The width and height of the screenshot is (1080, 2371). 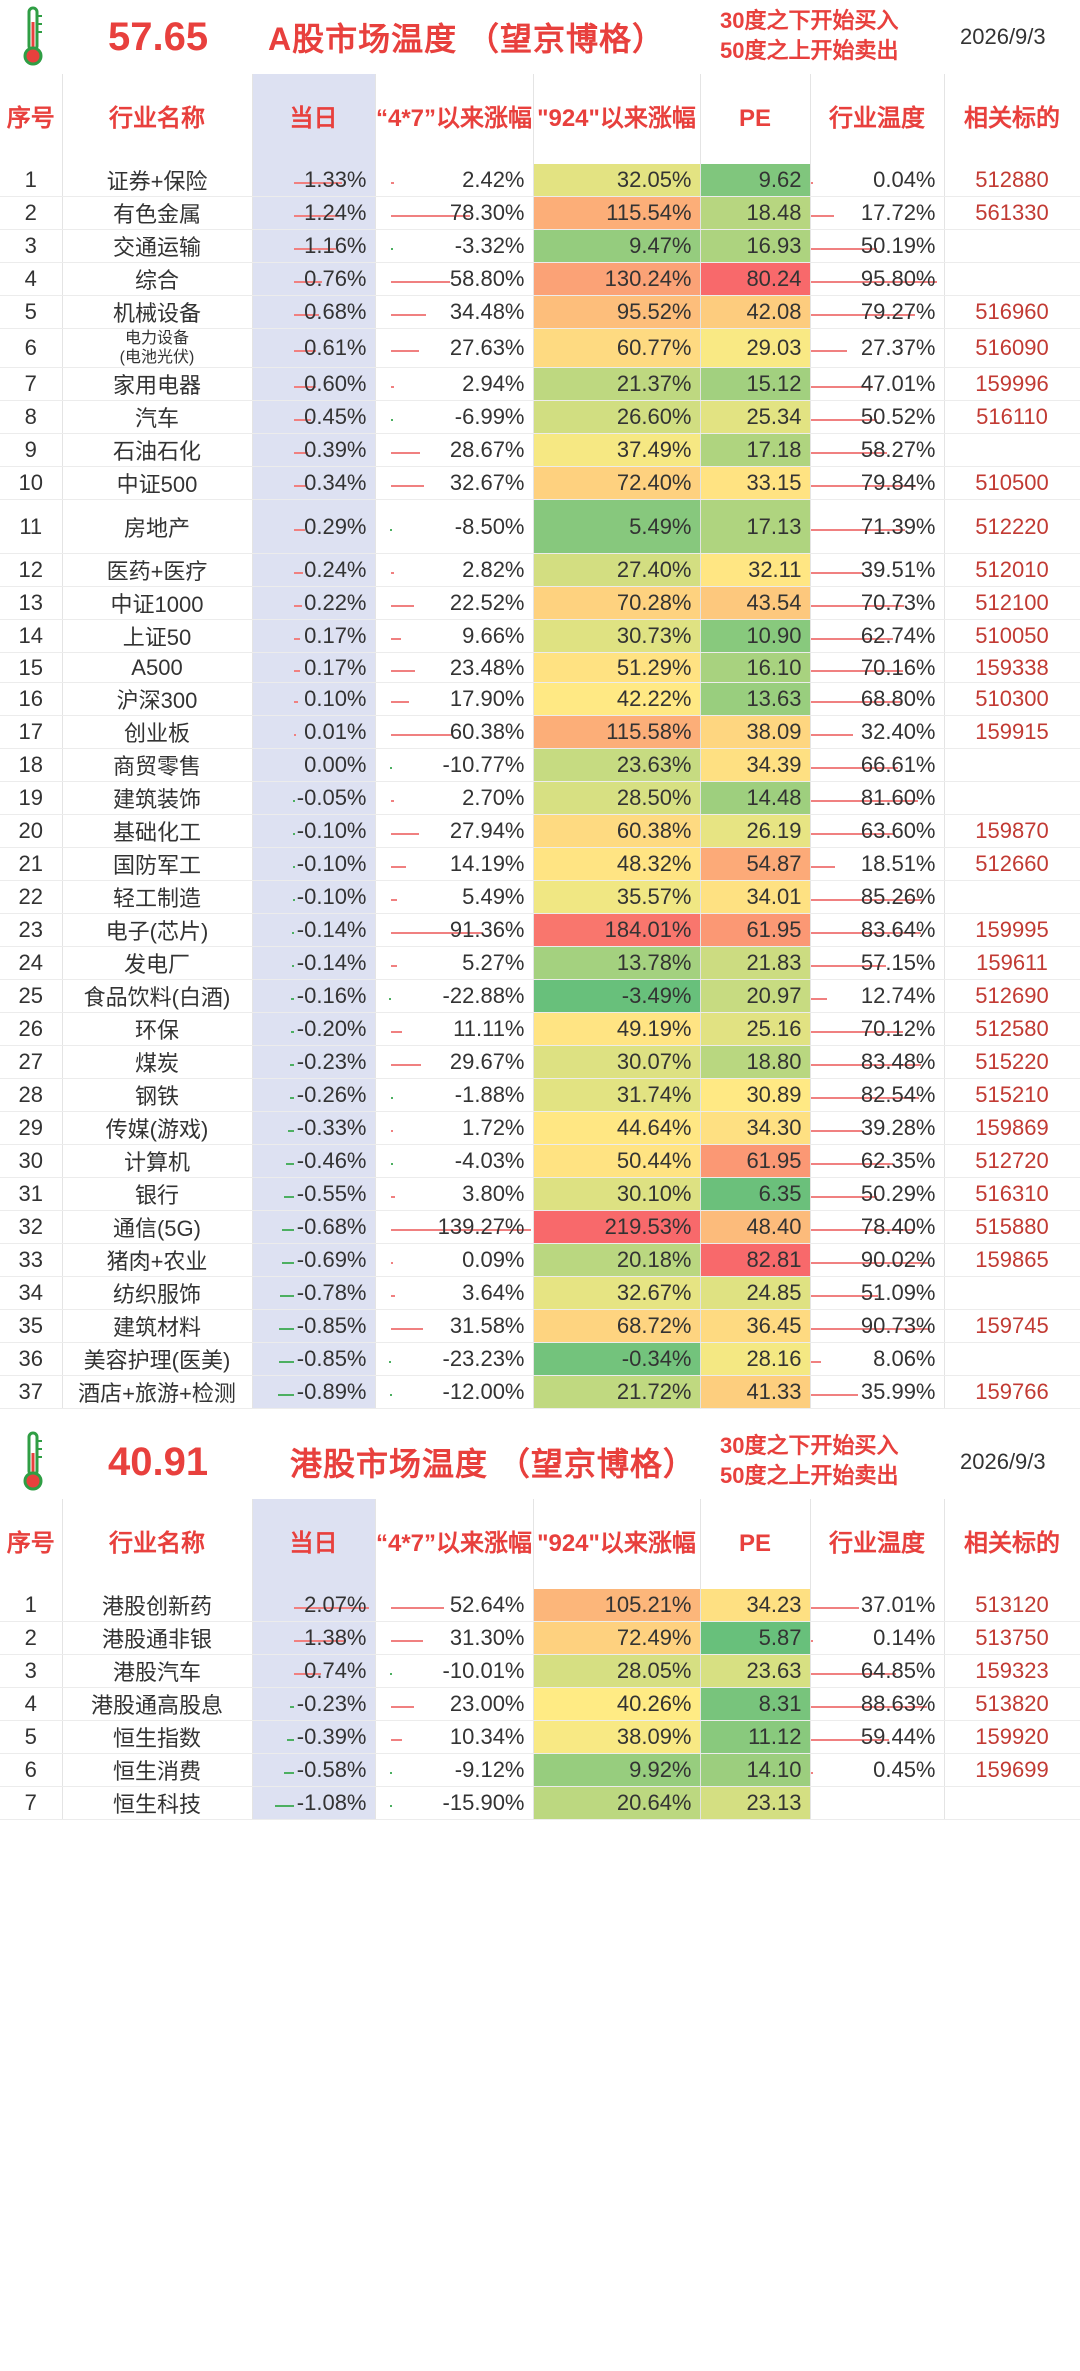 What do you see at coordinates (454, 1544) in the screenshot?
I see `header-since-47: “4*7”以来涨幅` at bounding box center [454, 1544].